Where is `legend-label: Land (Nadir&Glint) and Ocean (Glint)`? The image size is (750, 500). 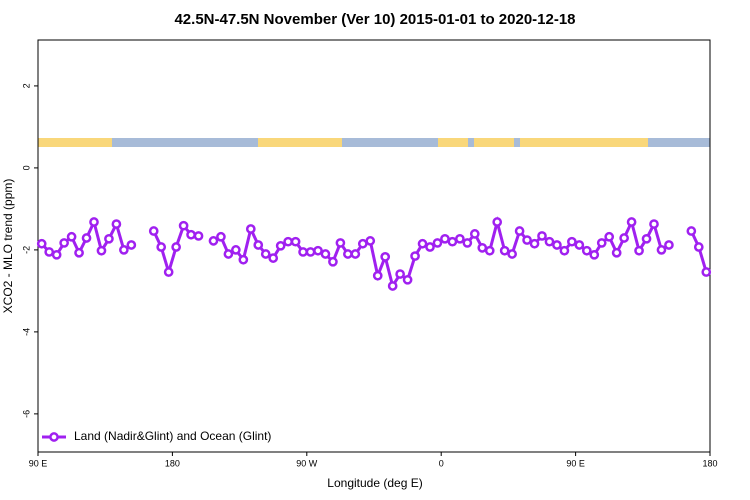
legend-label: Land (Nadir&Glint) and Ocean (Glint) is located at coordinates (172, 436).